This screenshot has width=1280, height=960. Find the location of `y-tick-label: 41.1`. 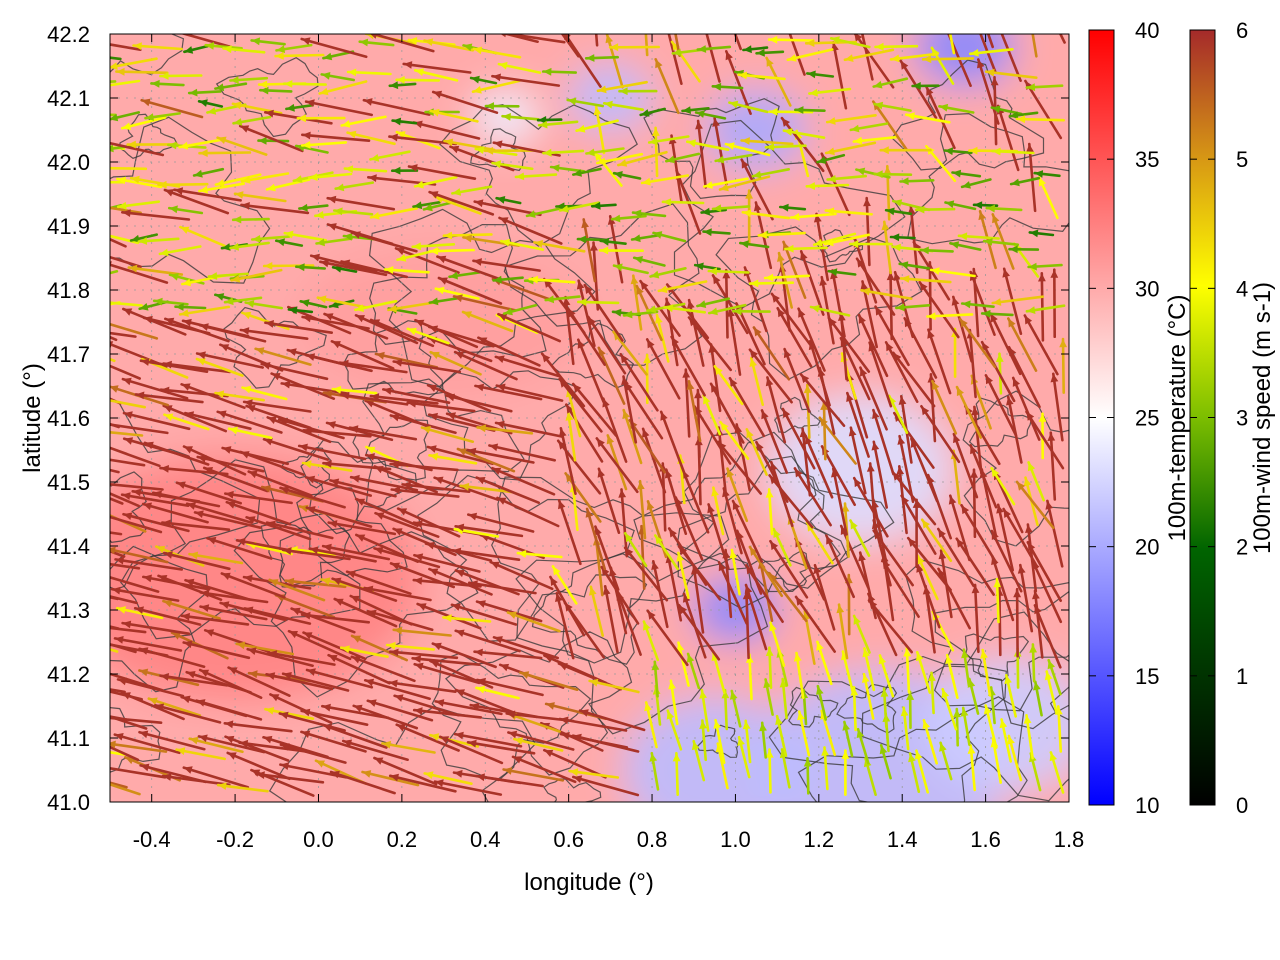

y-tick-label: 41.1 is located at coordinates (68, 738).